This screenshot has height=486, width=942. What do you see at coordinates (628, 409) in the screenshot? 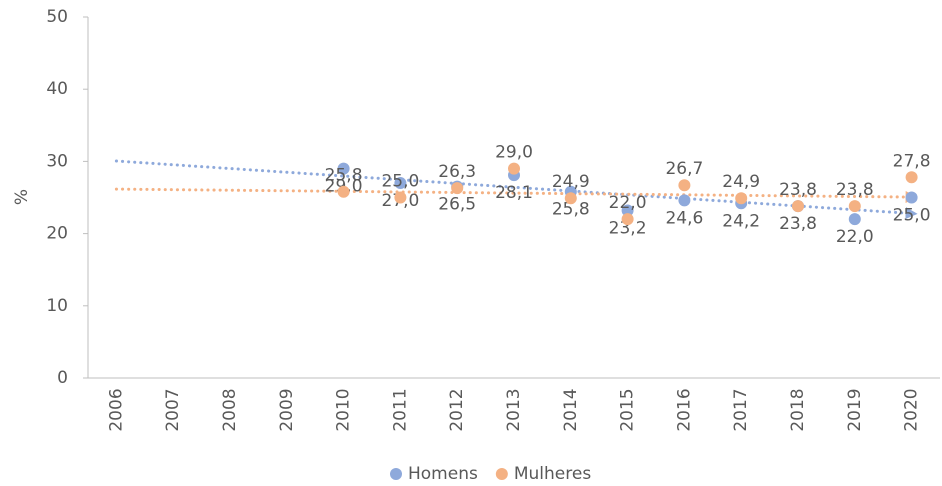
I see `x-tick-label: 2015` at bounding box center [628, 409].